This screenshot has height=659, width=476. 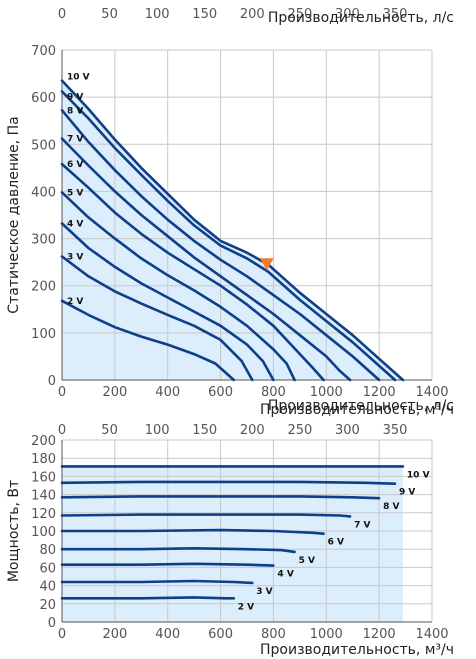 I want to click on series-line-7v, so click(x=206, y=515).